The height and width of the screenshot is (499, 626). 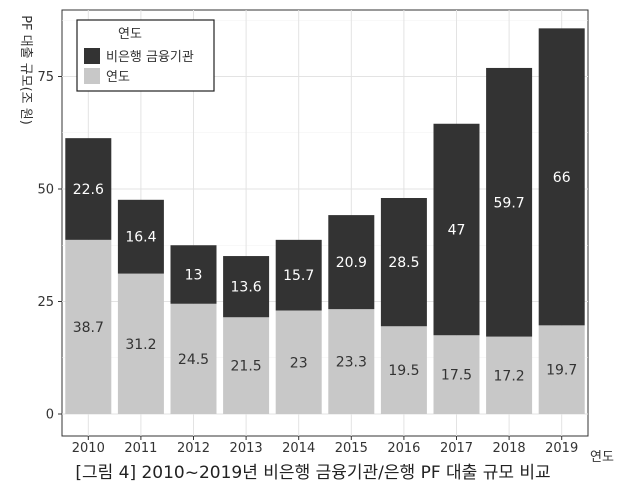 I want to click on data-label: 31.2, so click(x=140, y=345).